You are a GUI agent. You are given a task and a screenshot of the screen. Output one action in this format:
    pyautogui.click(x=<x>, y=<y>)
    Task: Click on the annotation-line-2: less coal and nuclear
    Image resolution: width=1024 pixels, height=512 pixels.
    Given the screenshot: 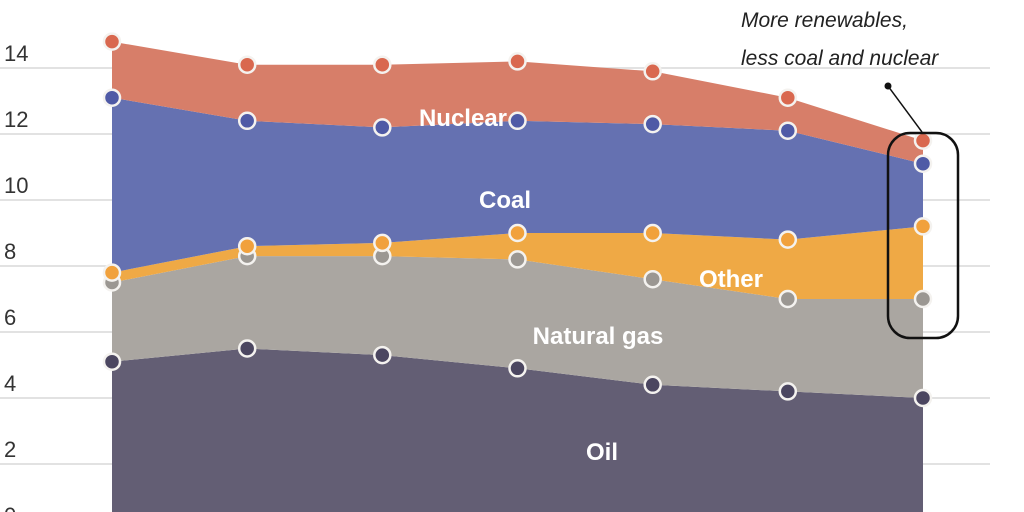 What is the action you would take?
    pyautogui.click(x=840, y=58)
    